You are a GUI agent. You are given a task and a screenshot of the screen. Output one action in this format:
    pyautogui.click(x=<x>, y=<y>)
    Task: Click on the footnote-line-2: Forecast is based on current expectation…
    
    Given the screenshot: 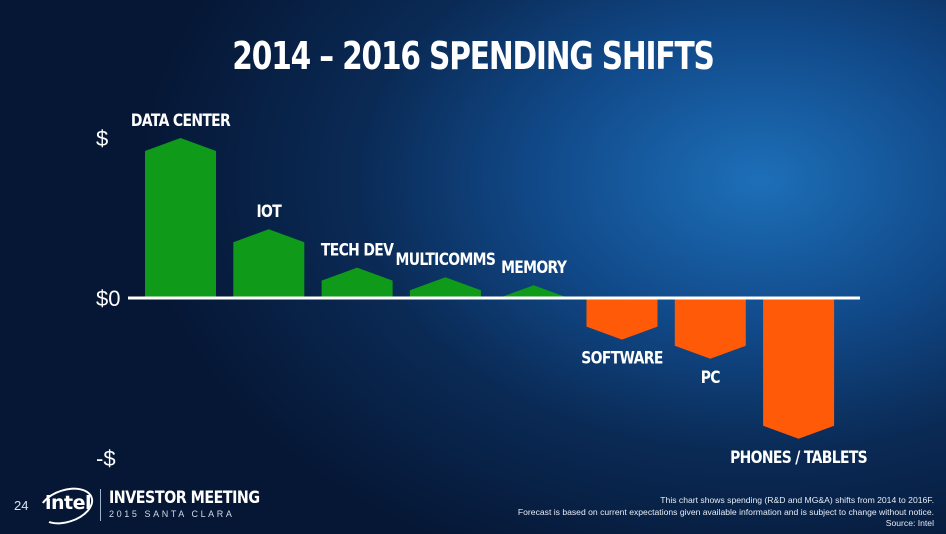 What is the action you would take?
    pyautogui.click(x=725, y=511)
    